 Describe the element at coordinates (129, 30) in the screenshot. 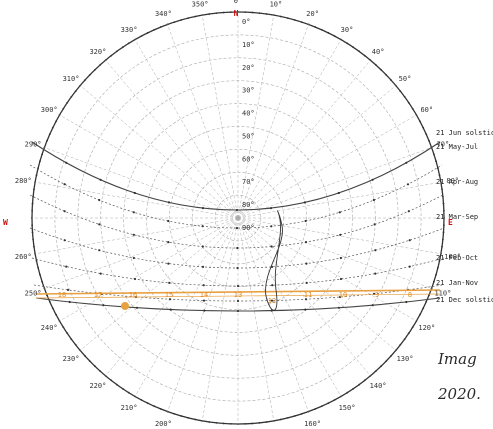

I see `azimuth-label: 330°` at that location.